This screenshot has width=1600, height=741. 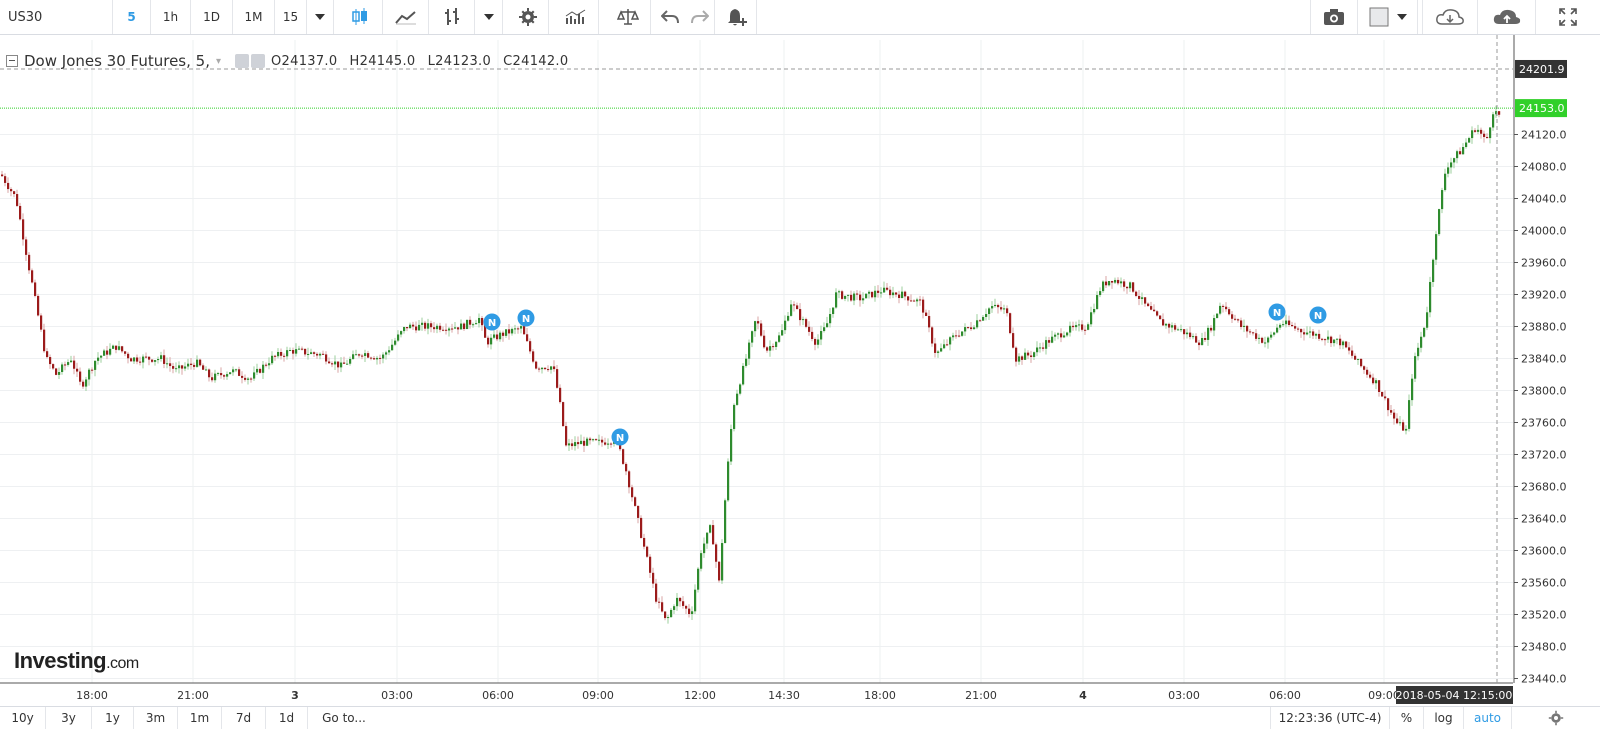 What do you see at coordinates (242, 61) in the screenshot?
I see `visibility-icon` at bounding box center [242, 61].